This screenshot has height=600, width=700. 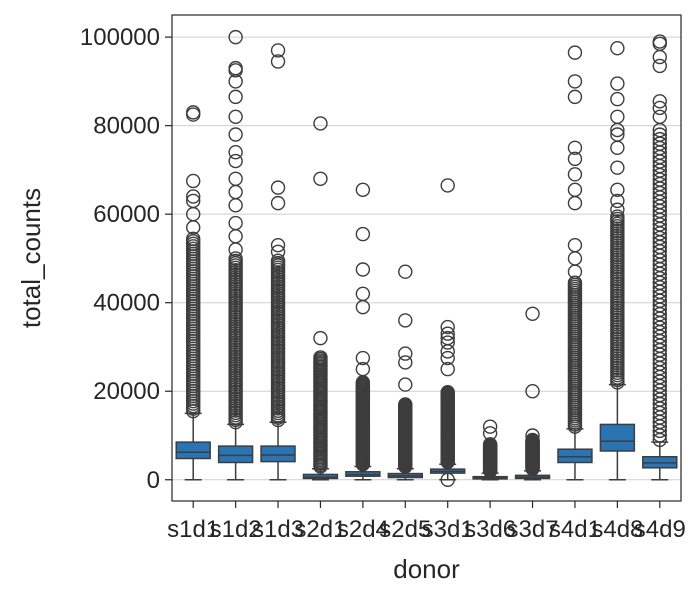 I want to click on box-s4d8, so click(x=617, y=260).